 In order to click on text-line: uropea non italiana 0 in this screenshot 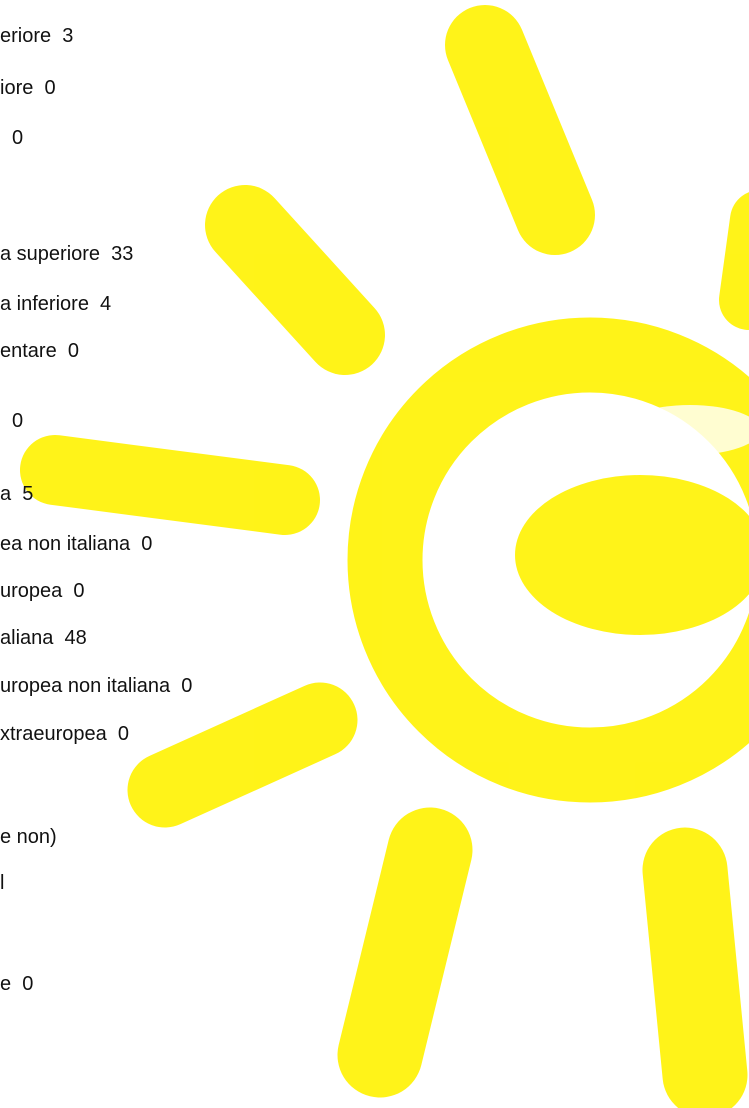, I will do `click(96, 686)`.